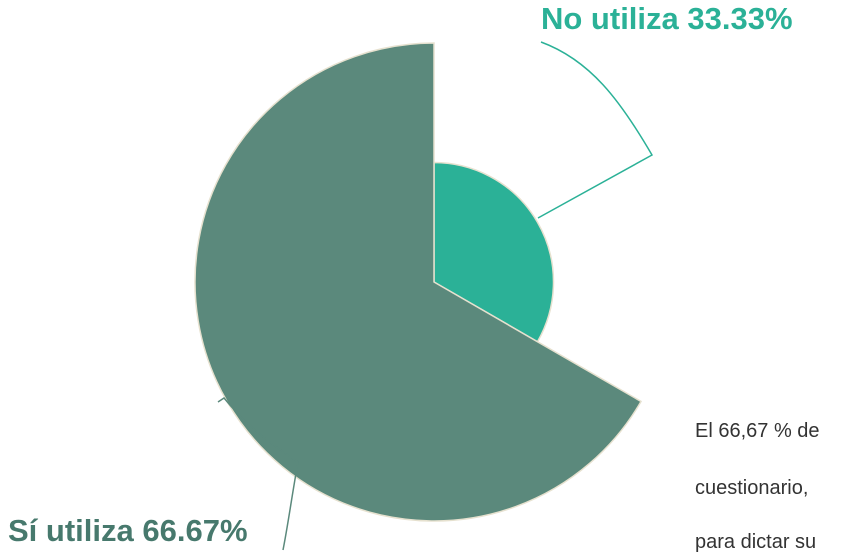  I want to click on slice-label: No utiliza 33.33%, so click(667, 18).